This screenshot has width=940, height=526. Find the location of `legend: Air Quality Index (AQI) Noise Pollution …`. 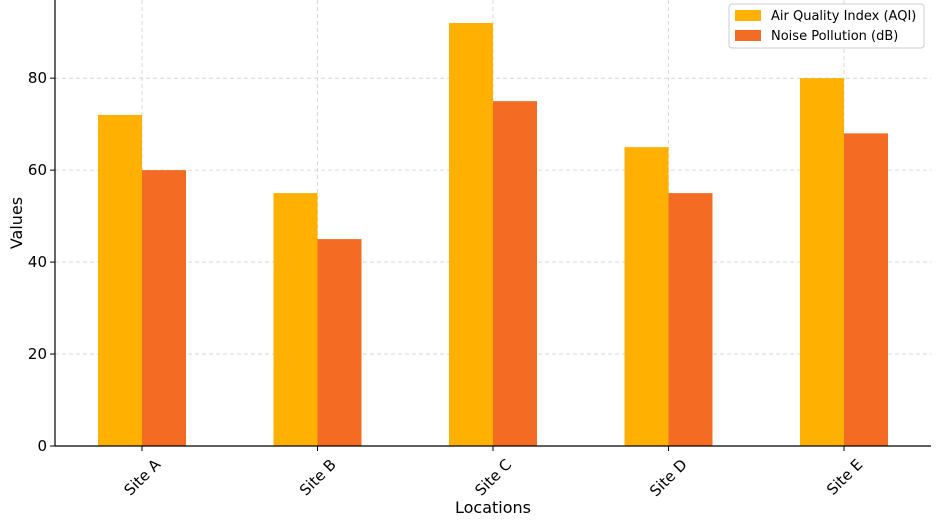

legend: Air Quality Index (AQI) Noise Pollution … is located at coordinates (826, 26).